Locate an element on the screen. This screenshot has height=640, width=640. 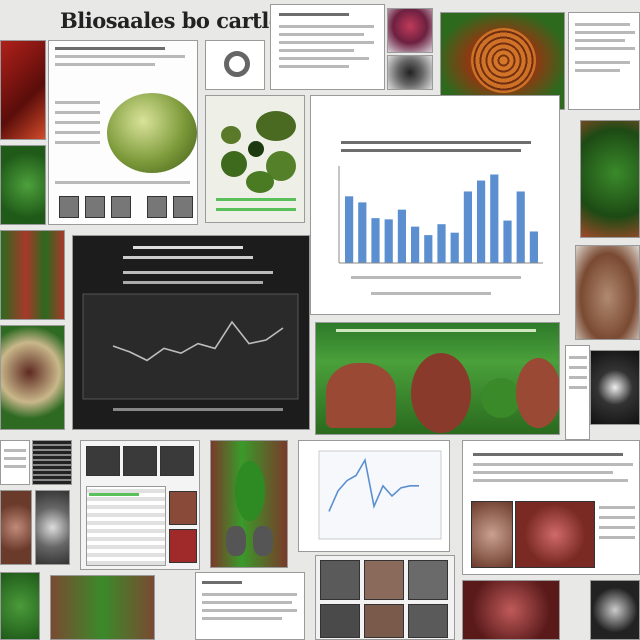
red-plant-image is located at coordinates (610, 179).